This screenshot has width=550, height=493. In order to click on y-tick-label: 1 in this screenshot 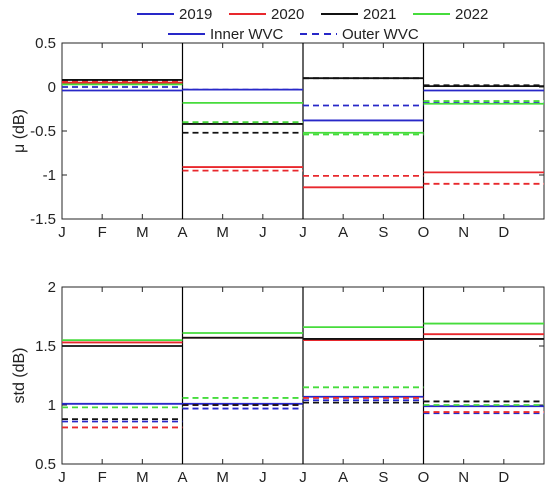, I will do `click(52, 405)`.